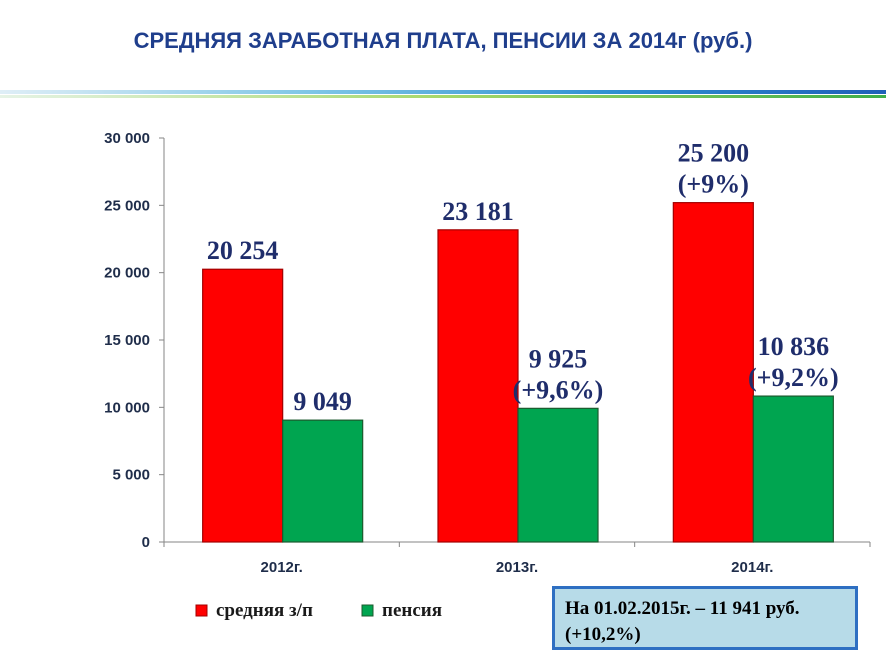  What do you see at coordinates (367, 610) in the screenshot?
I see `legend-swatch-pension` at bounding box center [367, 610].